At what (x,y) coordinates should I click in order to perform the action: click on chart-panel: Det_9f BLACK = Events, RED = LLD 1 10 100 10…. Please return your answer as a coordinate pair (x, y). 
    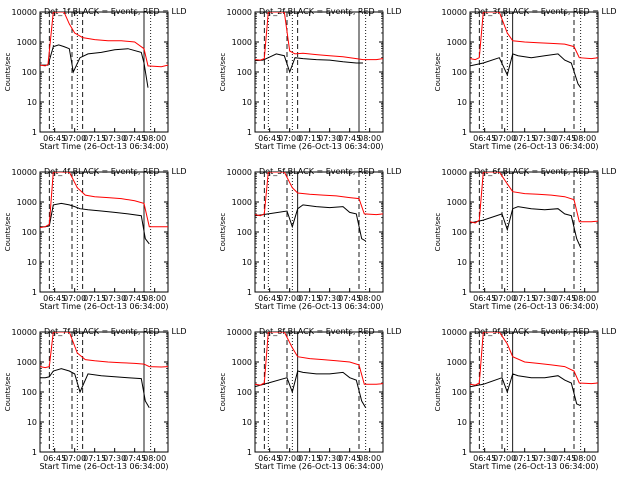
    Looking at the image, I should click on (525, 399).